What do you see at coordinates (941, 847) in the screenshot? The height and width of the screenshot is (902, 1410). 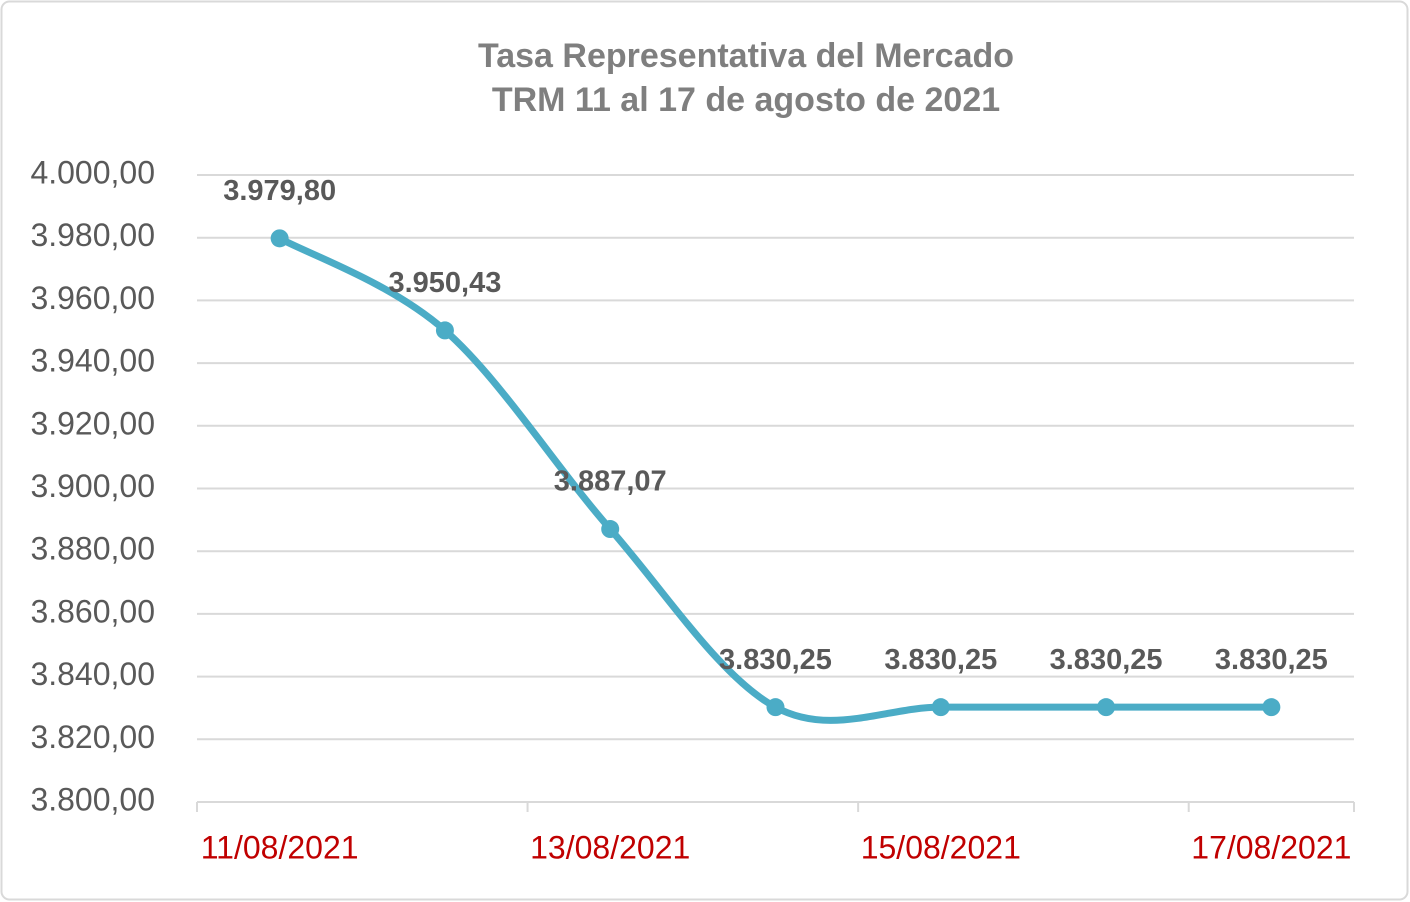 I see `x-tick-label: 15/08/2021` at bounding box center [941, 847].